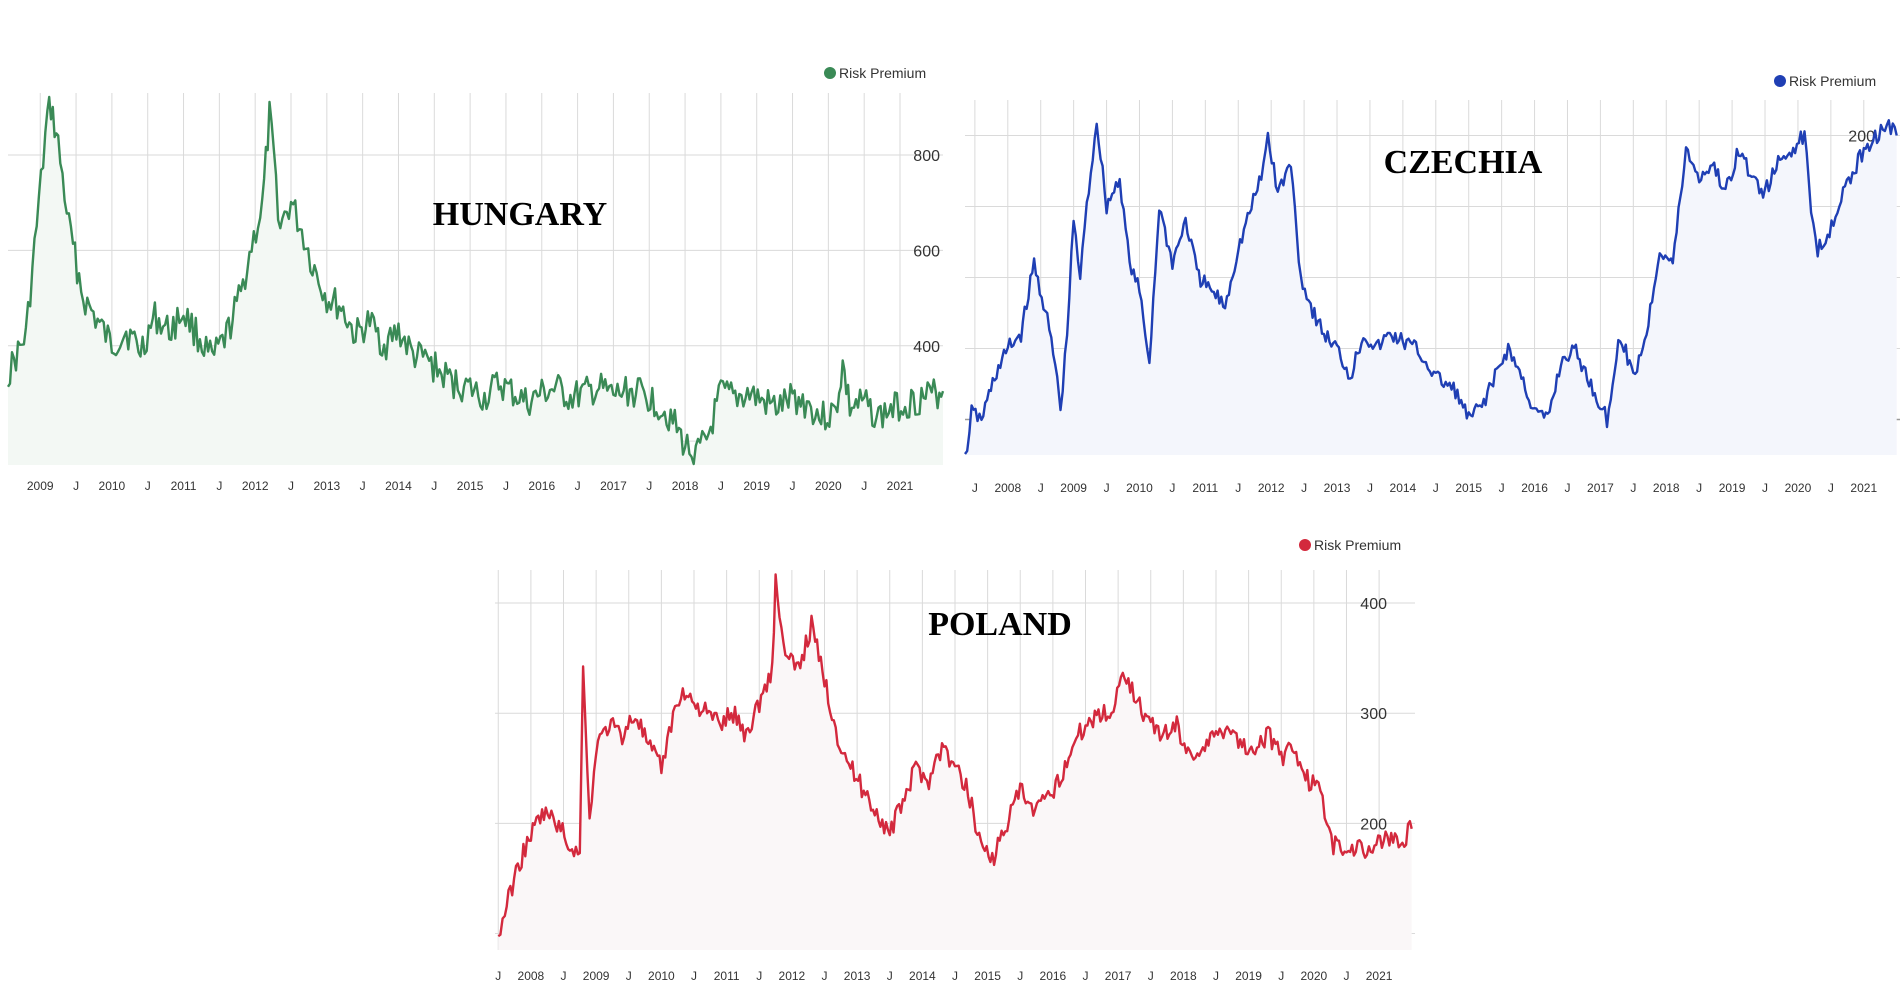  What do you see at coordinates (926, 251) in the screenshot?
I see `y-tick-label: 600` at bounding box center [926, 251].